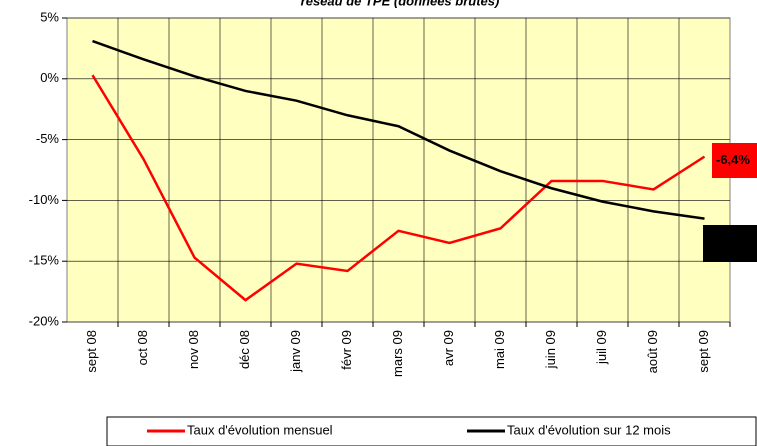 This screenshot has width=757, height=446. What do you see at coordinates (346, 350) in the screenshot?
I see `x-tick-label: févr 09` at bounding box center [346, 350].